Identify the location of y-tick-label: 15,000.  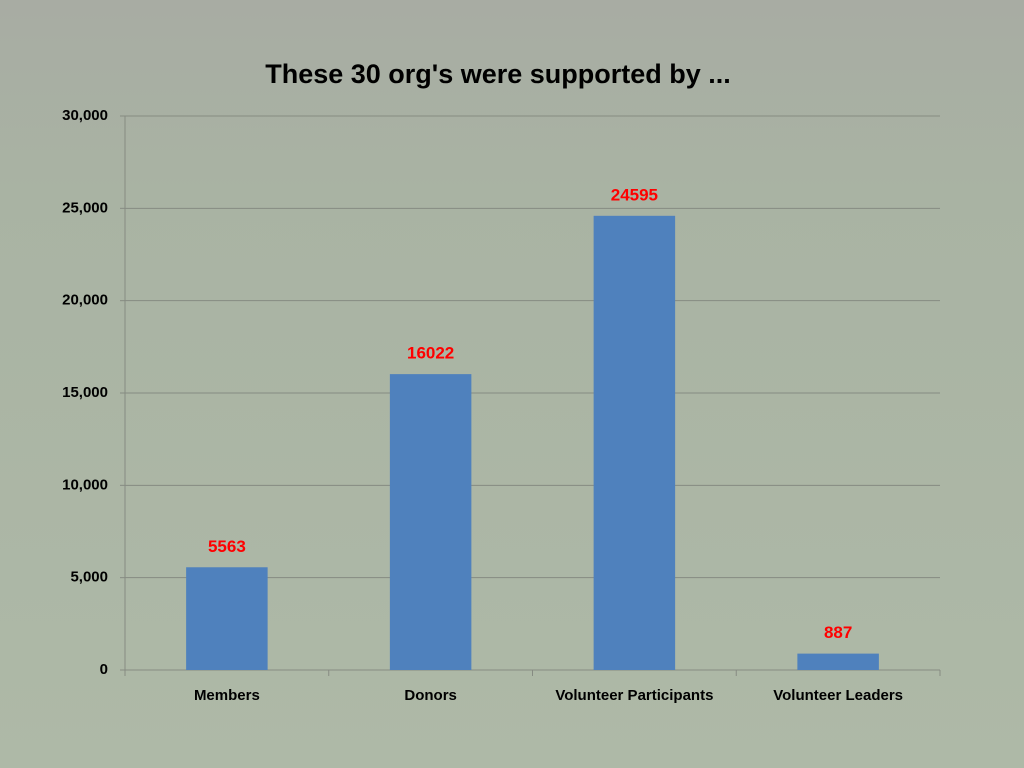
(85, 392).